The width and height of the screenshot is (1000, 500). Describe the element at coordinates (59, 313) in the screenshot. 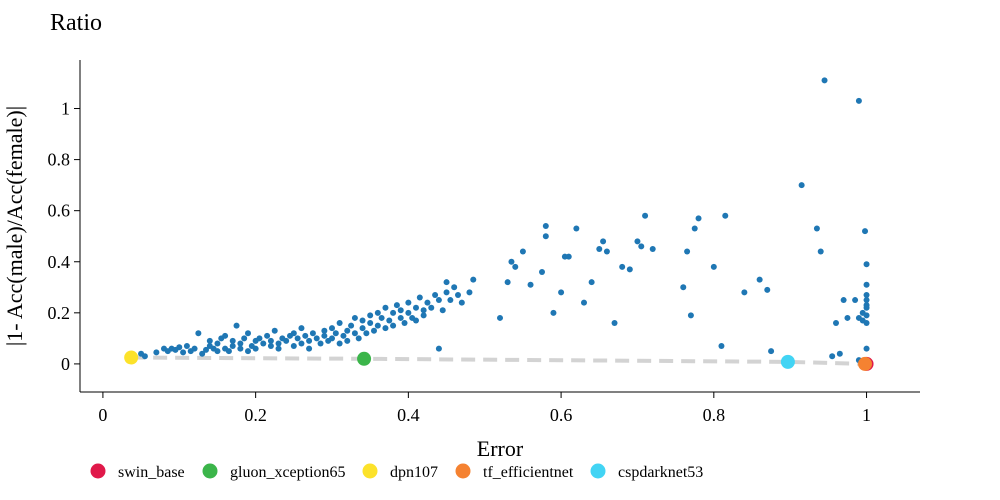

I see `y-tick-label: 0.2` at that location.